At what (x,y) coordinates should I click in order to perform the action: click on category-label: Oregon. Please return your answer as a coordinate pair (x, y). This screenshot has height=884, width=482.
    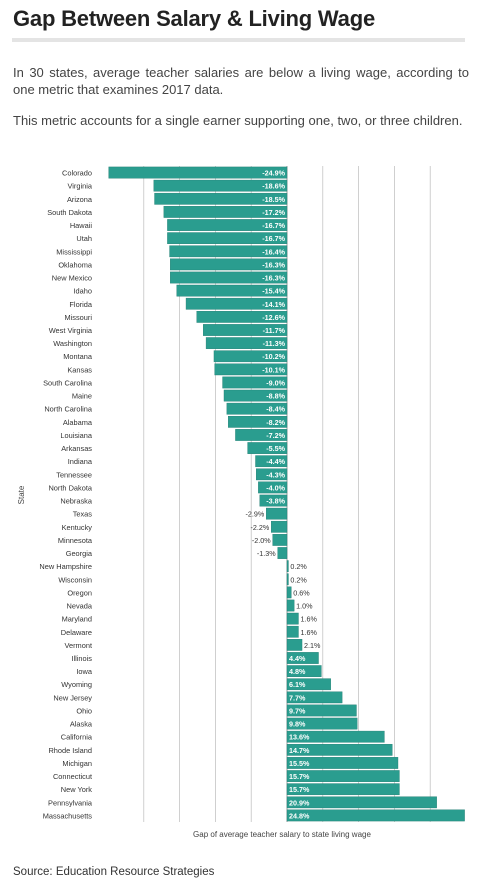
    Looking at the image, I should click on (79, 592).